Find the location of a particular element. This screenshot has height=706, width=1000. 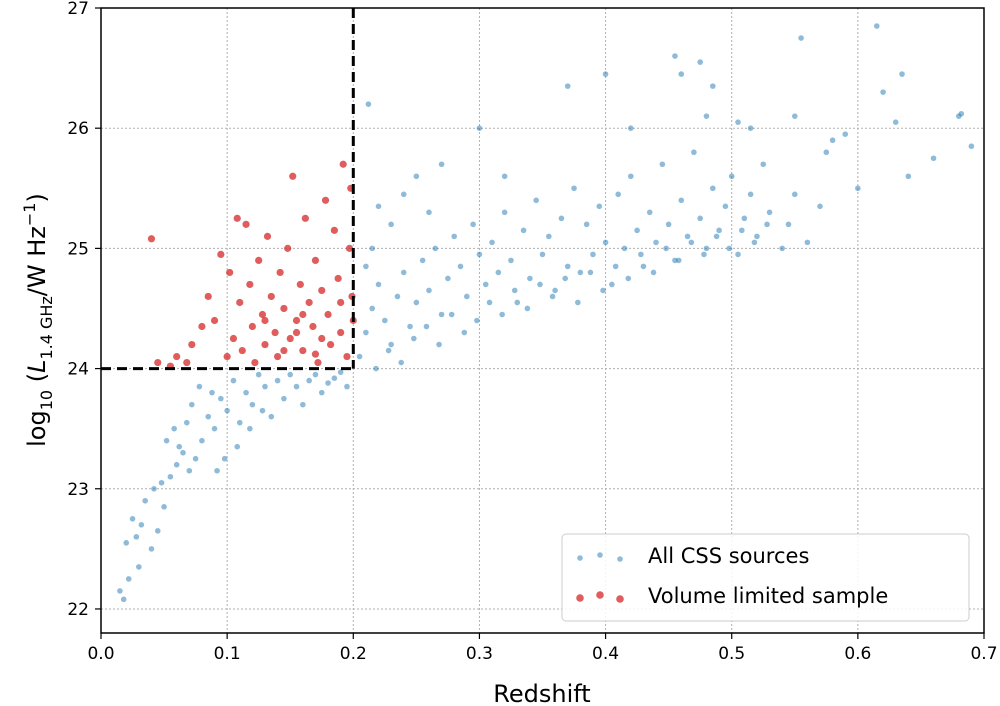

x-tick-label: 0.5 is located at coordinates (731, 654).